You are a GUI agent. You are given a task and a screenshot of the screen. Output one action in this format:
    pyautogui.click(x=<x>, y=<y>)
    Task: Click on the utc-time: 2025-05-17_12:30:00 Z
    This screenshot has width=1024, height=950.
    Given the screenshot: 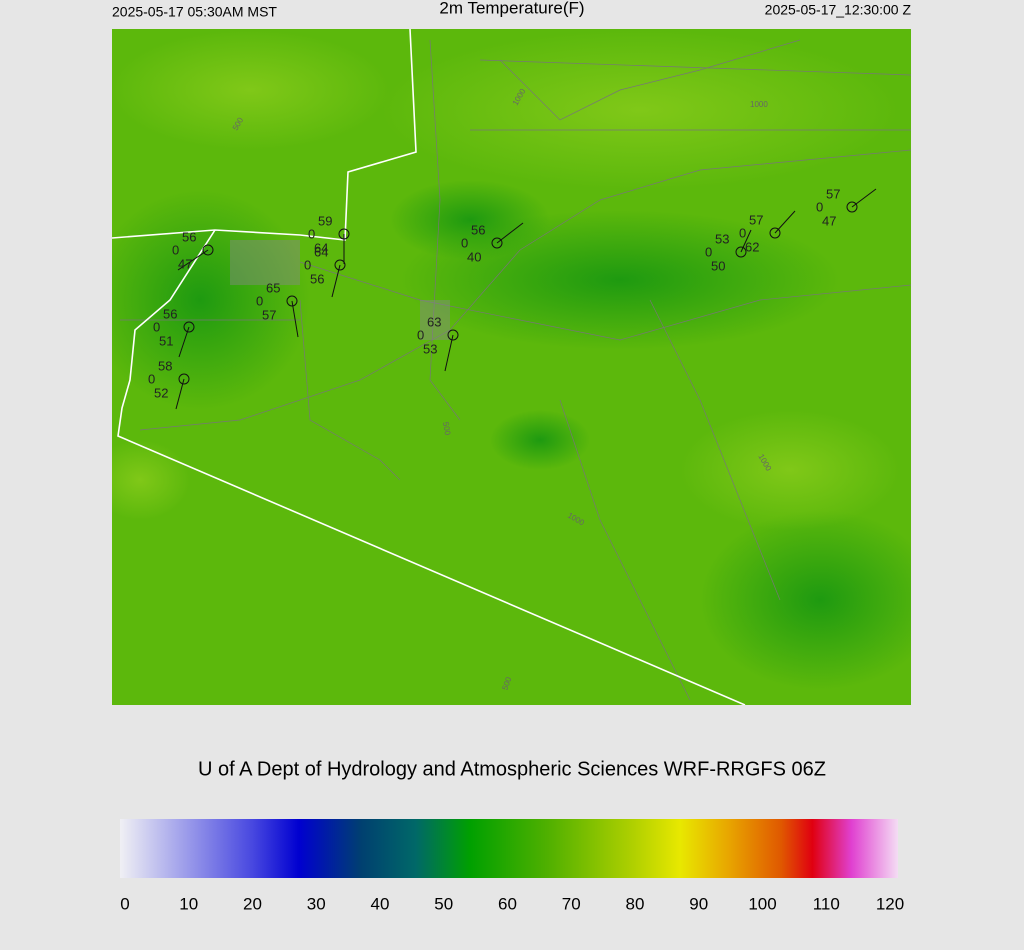 What is the action you would take?
    pyautogui.click(x=838, y=10)
    